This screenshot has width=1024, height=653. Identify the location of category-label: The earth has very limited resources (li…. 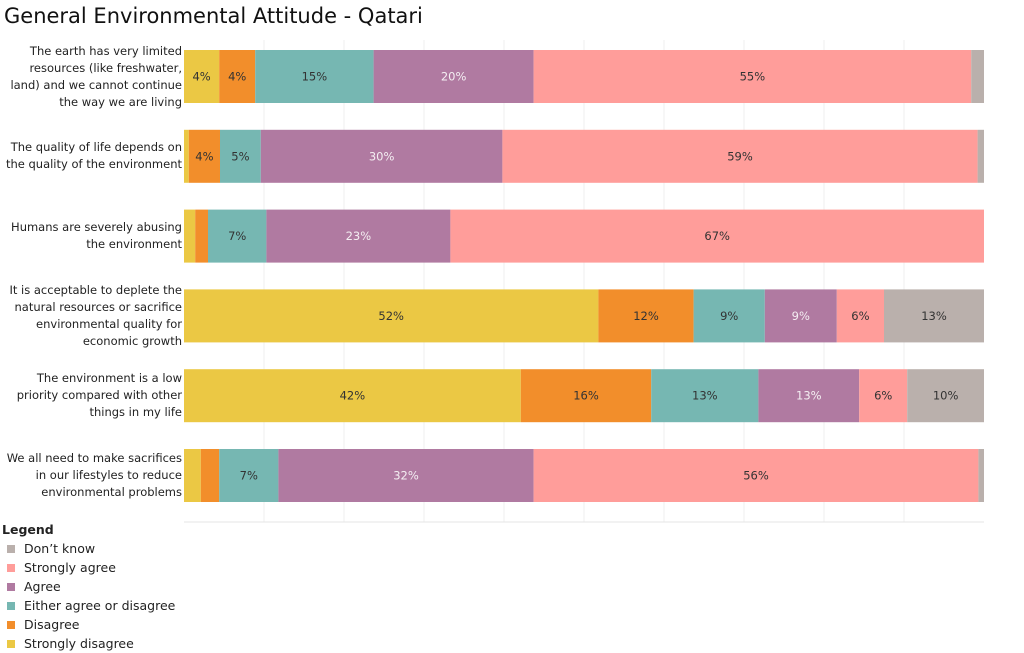
(96, 76).